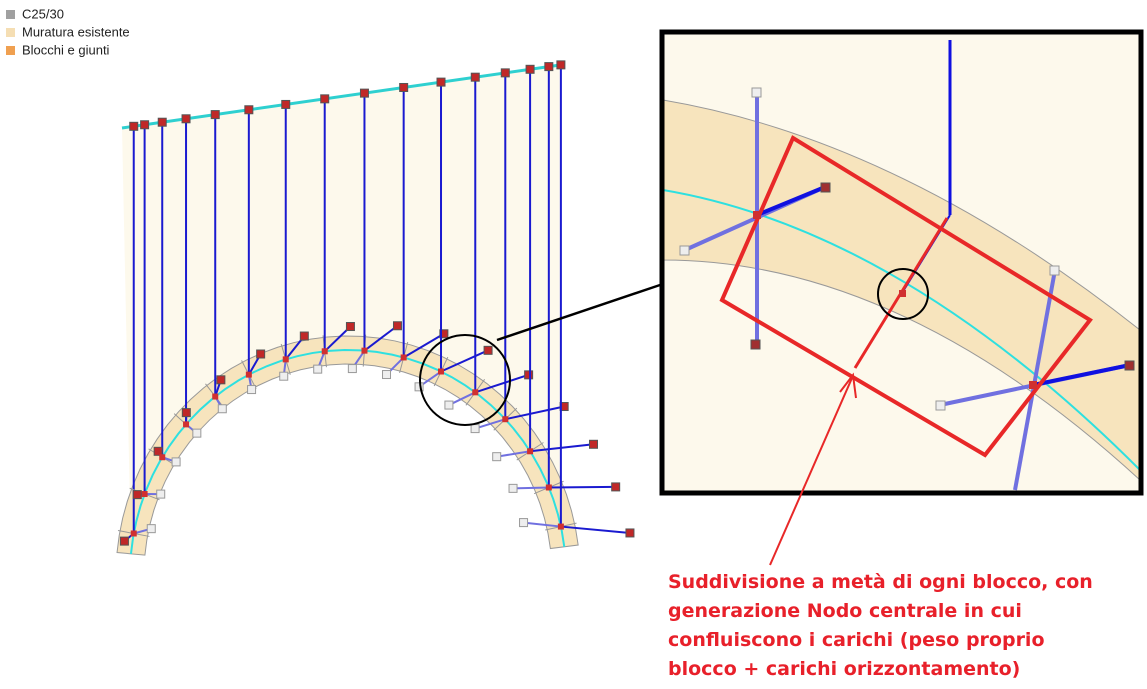 The image size is (1147, 689). What do you see at coordinates (465, 380) in the screenshot?
I see `focus-circle` at bounding box center [465, 380].